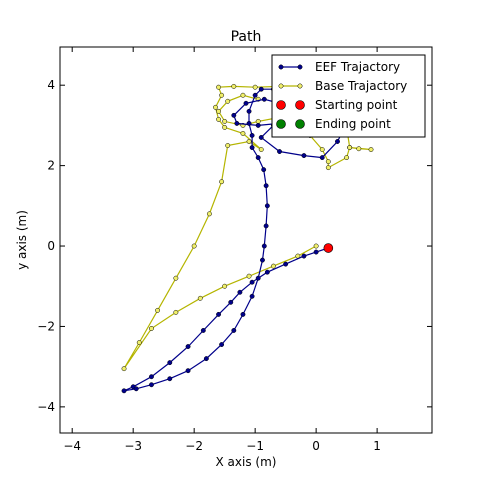 The width and height of the screenshot is (480, 480). I want to click on y-axis-title: y axis (m), so click(22, 240).